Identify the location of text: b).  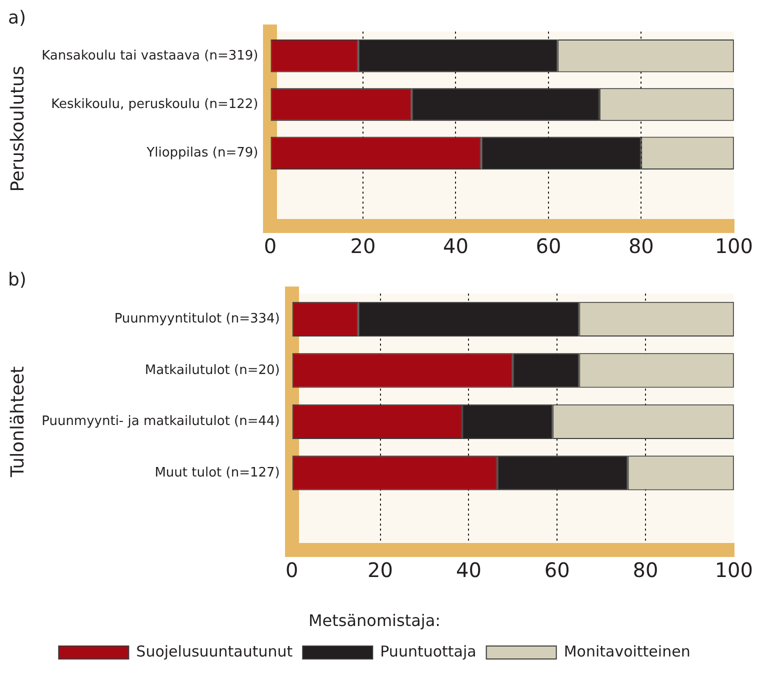
(17, 279).